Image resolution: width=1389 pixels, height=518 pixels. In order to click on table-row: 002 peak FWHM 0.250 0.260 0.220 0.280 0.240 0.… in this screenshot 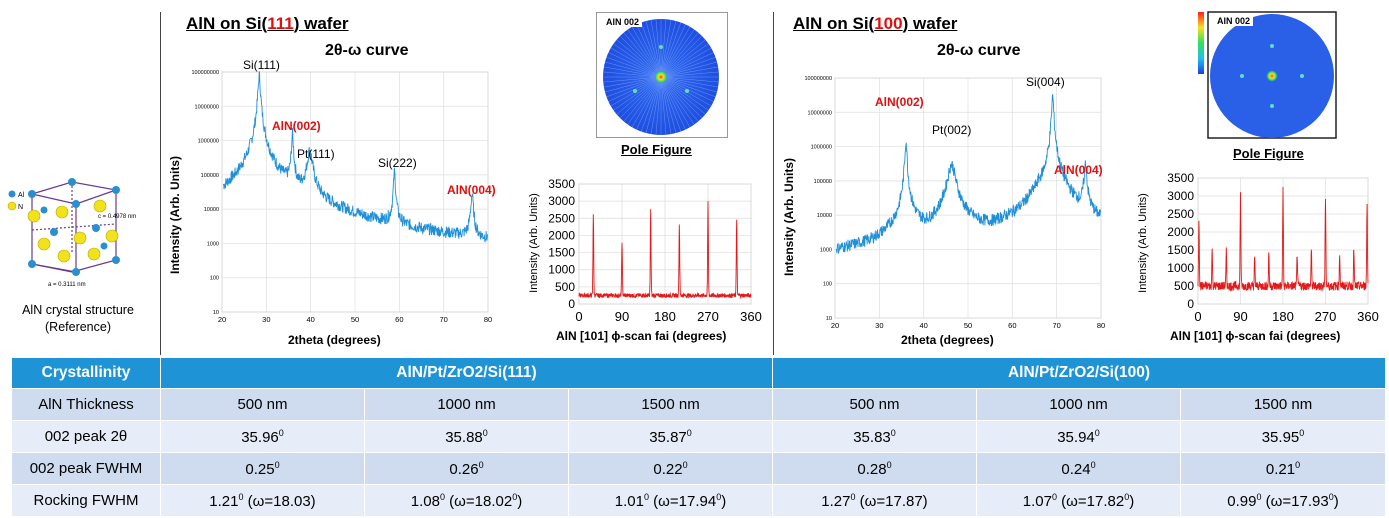, I will do `click(699, 468)`.